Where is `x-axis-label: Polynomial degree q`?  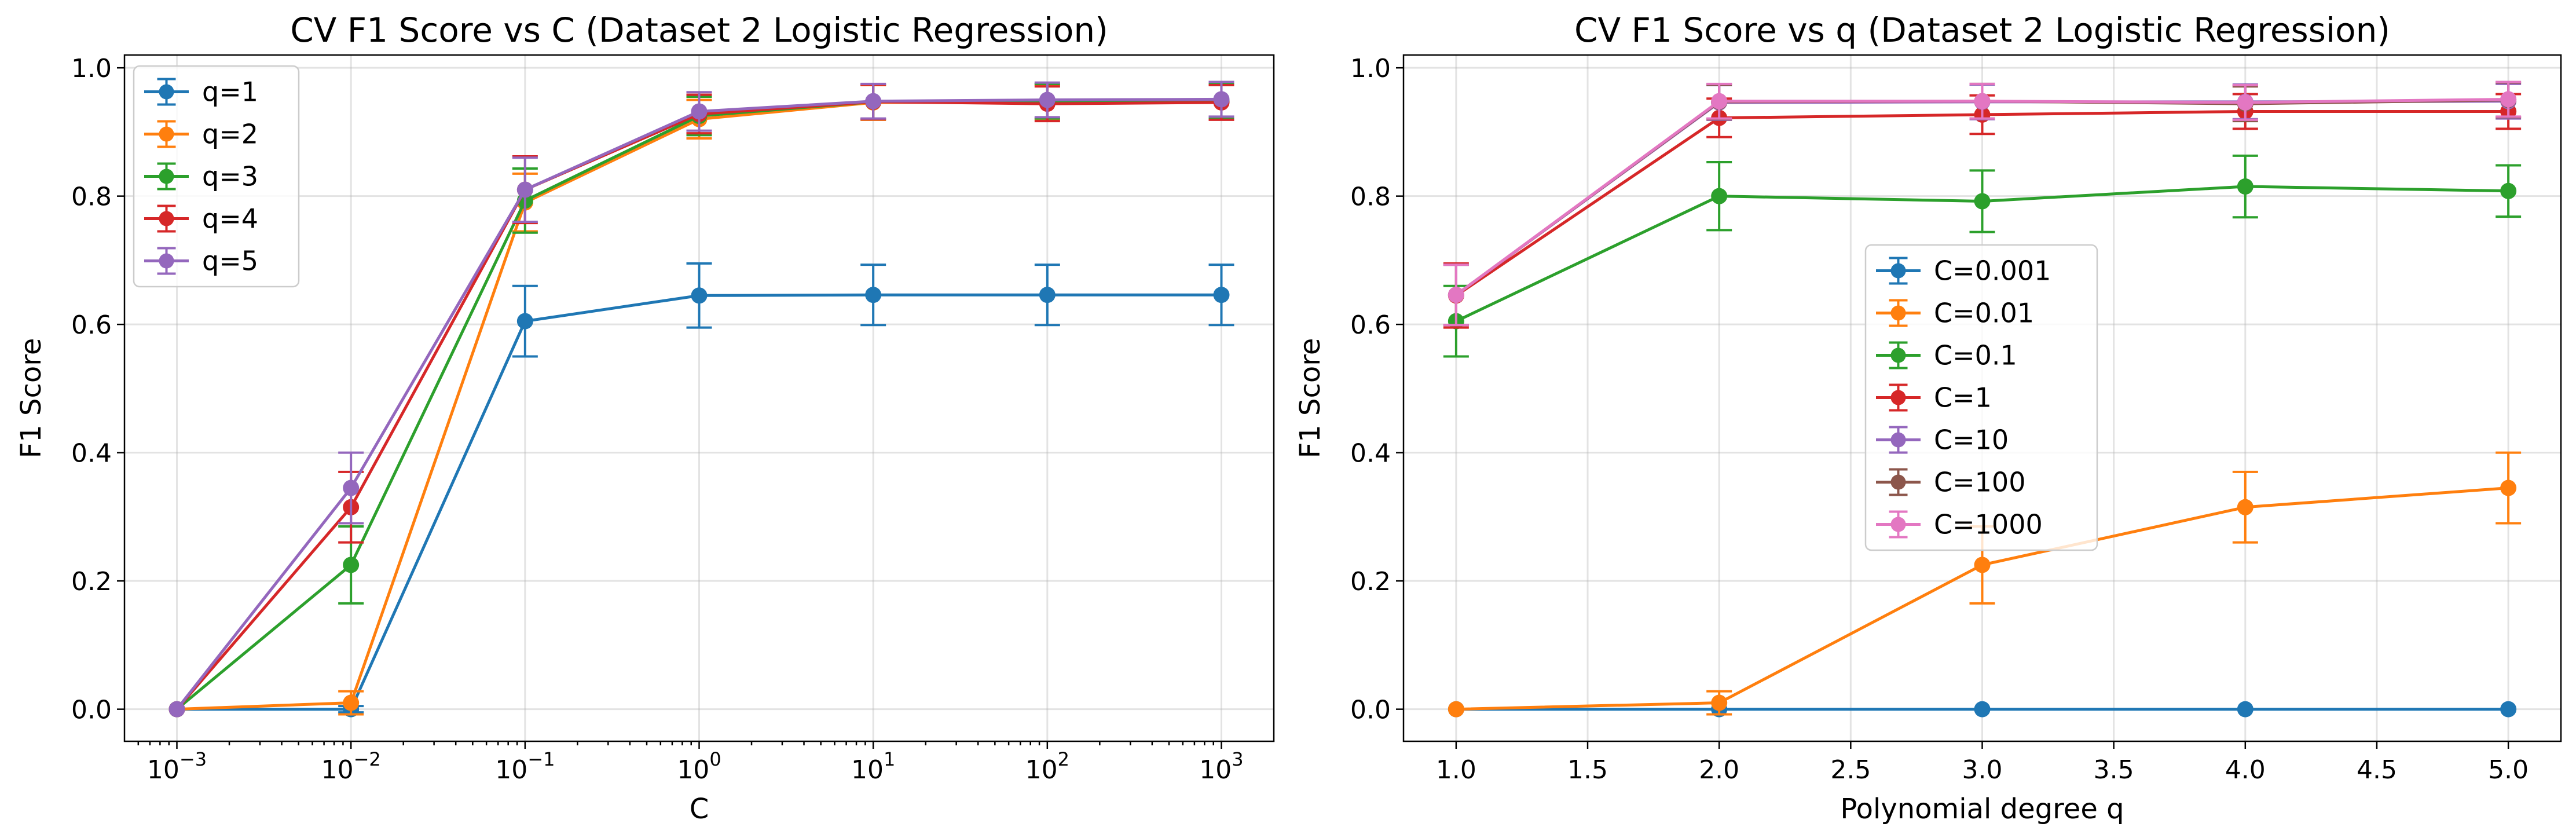 x-axis-label: Polynomial degree q is located at coordinates (1982, 809).